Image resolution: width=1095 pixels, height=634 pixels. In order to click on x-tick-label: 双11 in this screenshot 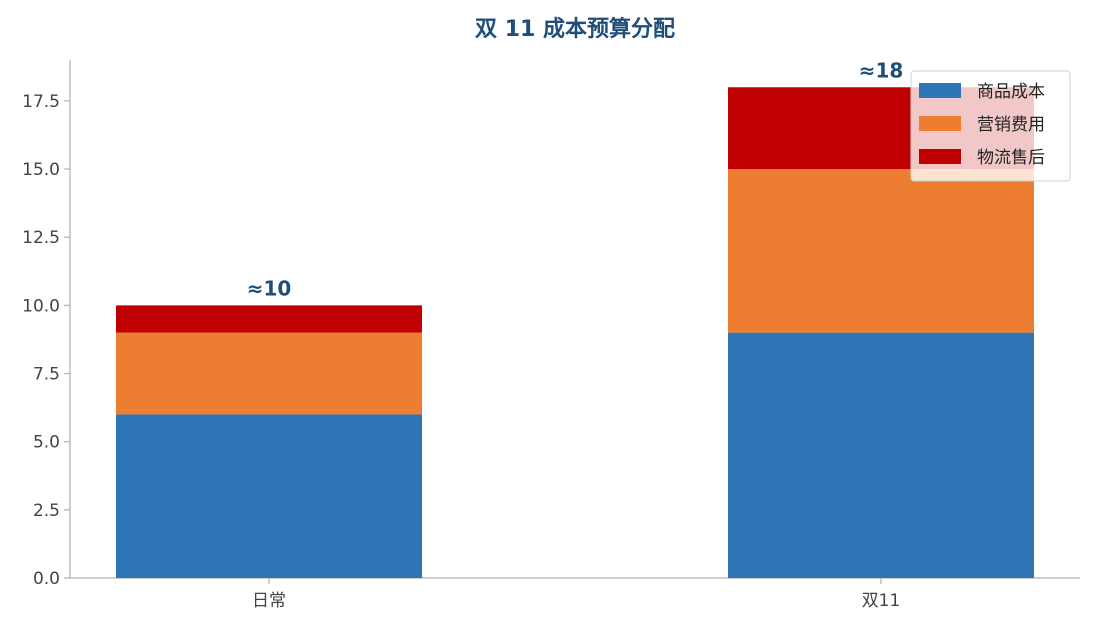, I will do `click(881, 601)`.